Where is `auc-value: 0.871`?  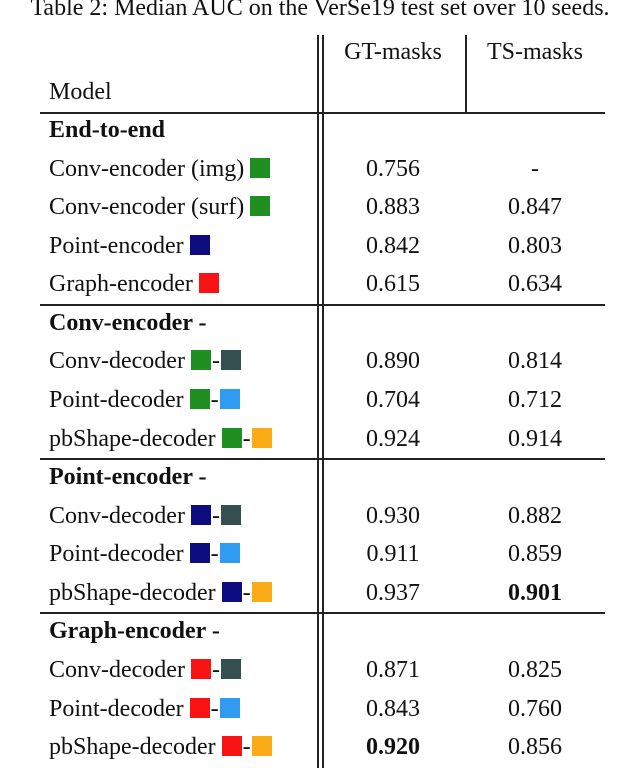
auc-value: 0.871 is located at coordinates (393, 670).